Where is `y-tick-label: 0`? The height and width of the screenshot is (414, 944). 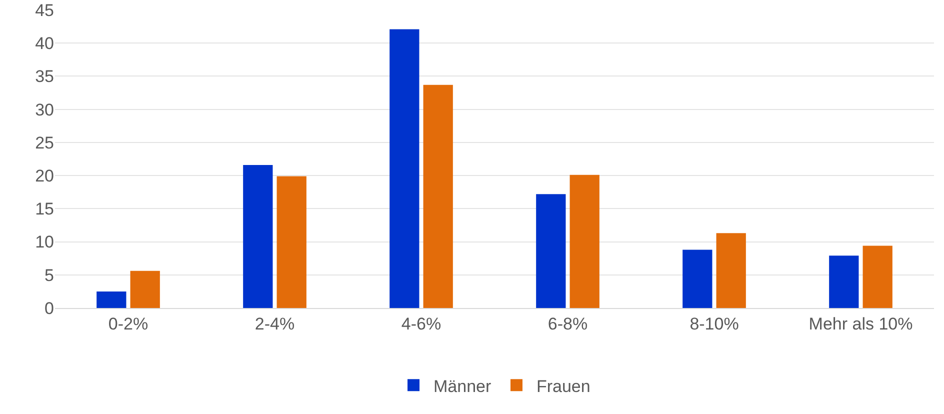 y-tick-label: 0 is located at coordinates (49, 308).